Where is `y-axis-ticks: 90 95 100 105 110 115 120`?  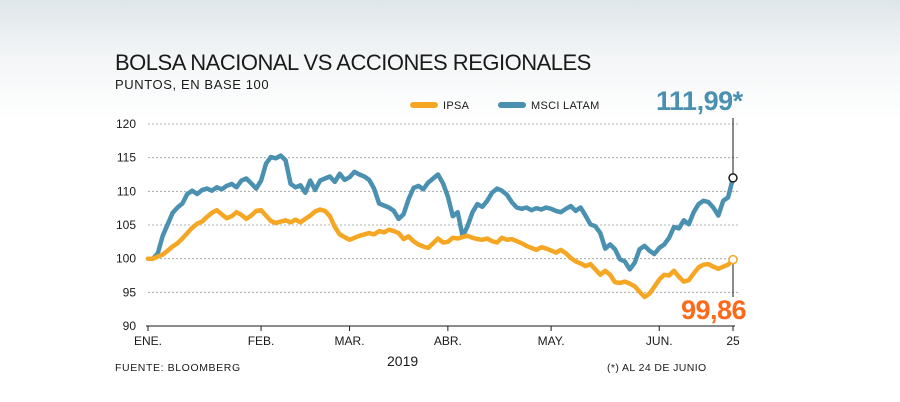 y-axis-ticks: 90 95 100 105 110 115 120 is located at coordinates (126, 225).